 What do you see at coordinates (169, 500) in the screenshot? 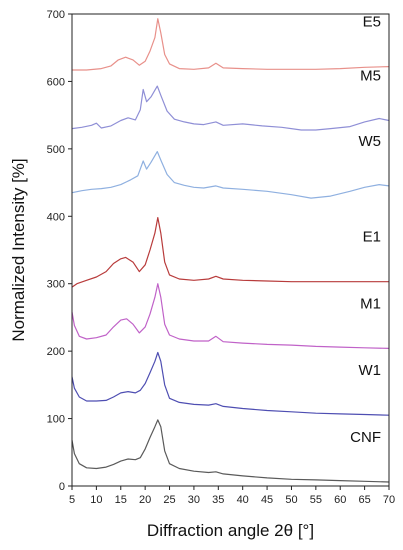
I see `x-tick-label: 25` at bounding box center [169, 500].